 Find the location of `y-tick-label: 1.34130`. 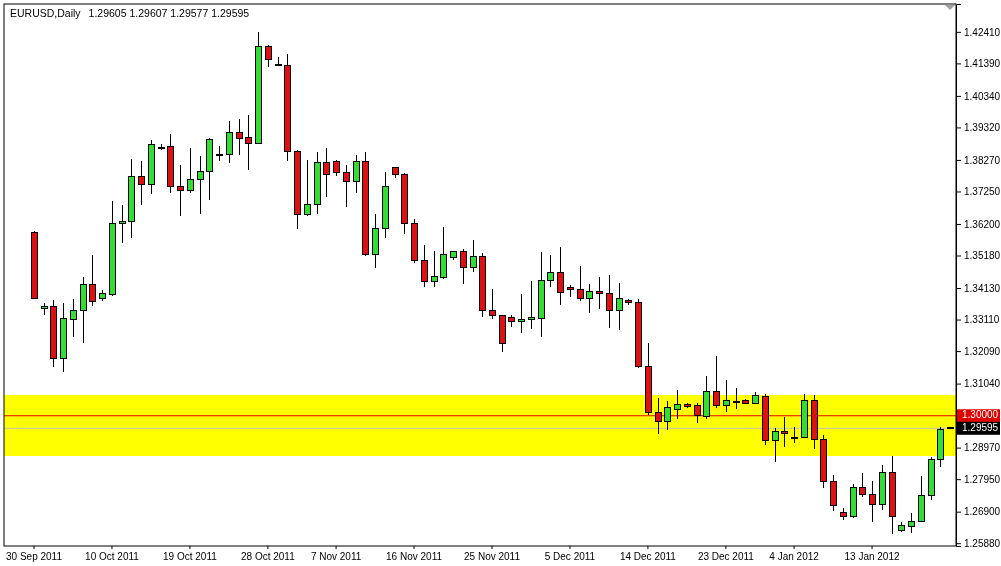

y-tick-label: 1.34130 is located at coordinates (982, 288).